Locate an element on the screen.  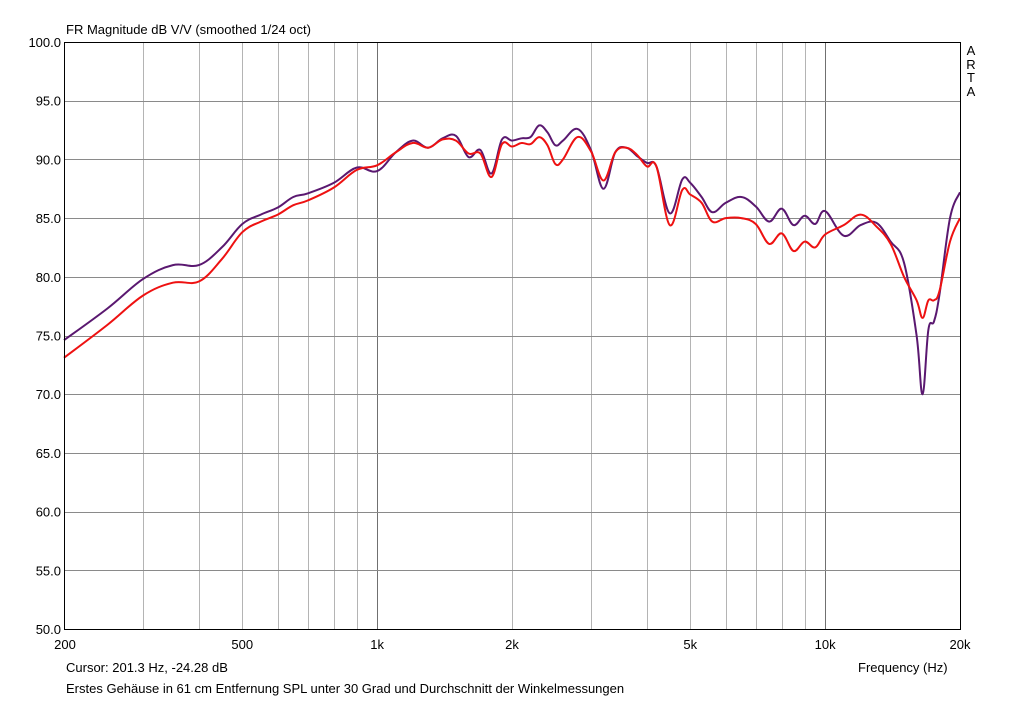
x-tick-label: 5k is located at coordinates (690, 644).